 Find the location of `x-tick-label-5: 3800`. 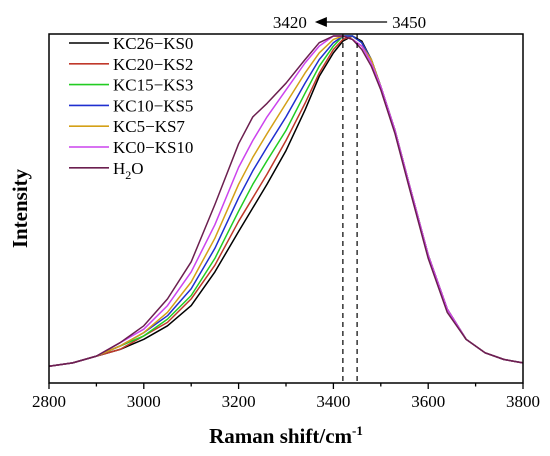

x-tick-label-5: 3800 is located at coordinates (523, 401).